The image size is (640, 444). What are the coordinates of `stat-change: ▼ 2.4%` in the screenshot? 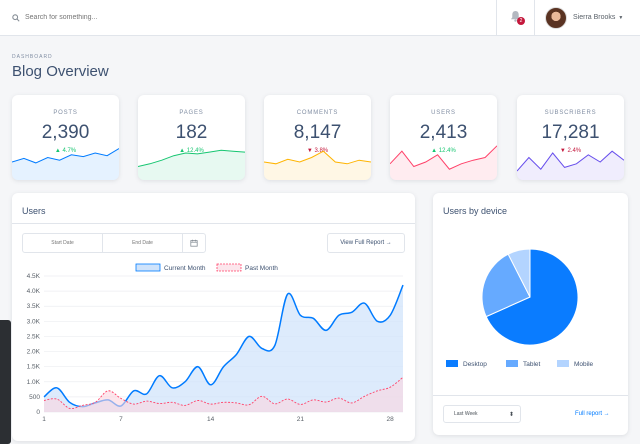 It's located at (570, 151).